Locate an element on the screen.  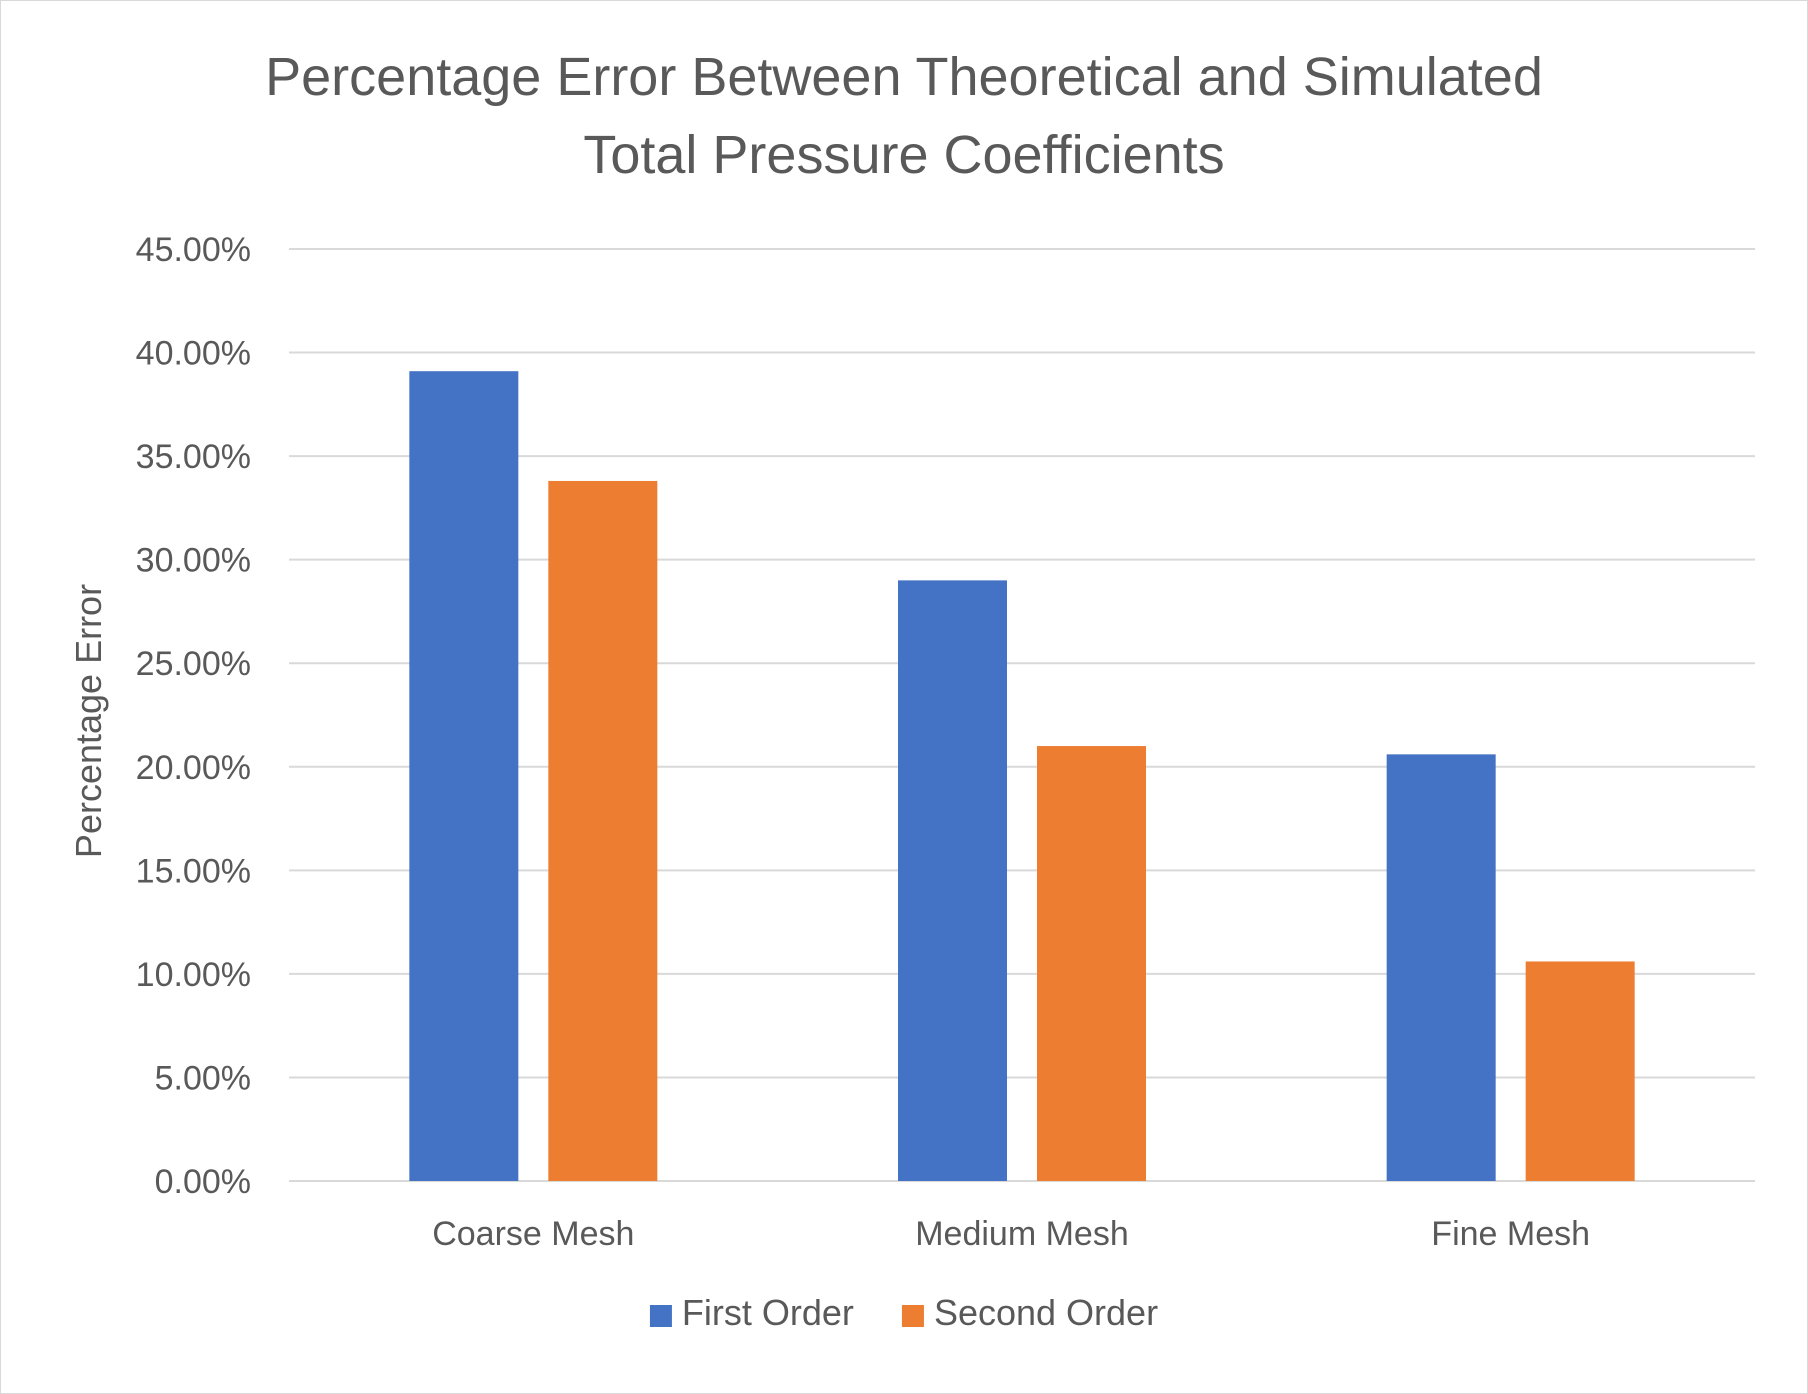
x-axis-ticks: Coarse Mesh Medium Mesh Fine Mesh is located at coordinates (1011, 1234).